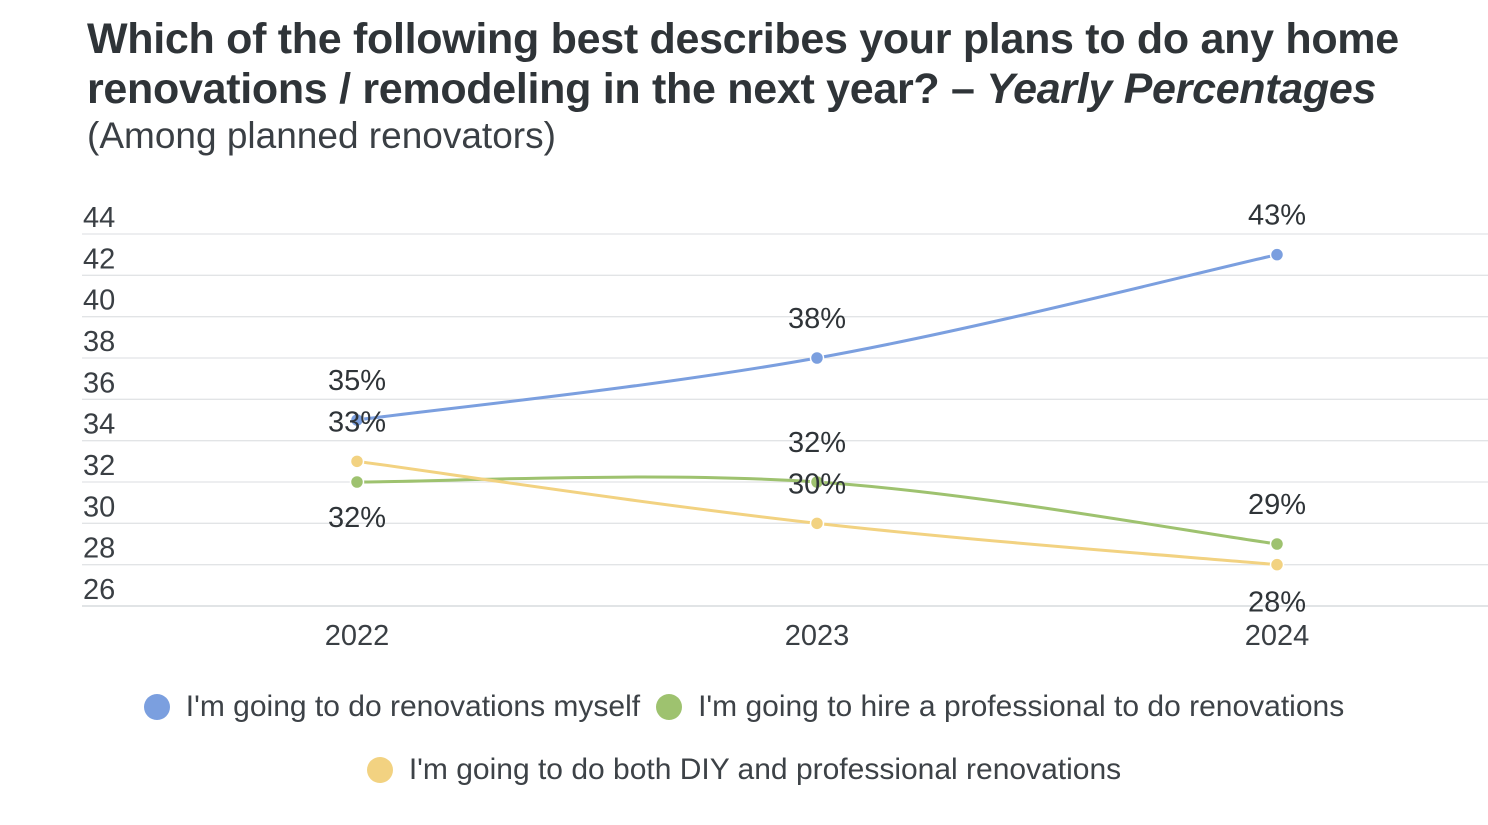  I want to click on y-tick-label-30: 30, so click(99, 507).